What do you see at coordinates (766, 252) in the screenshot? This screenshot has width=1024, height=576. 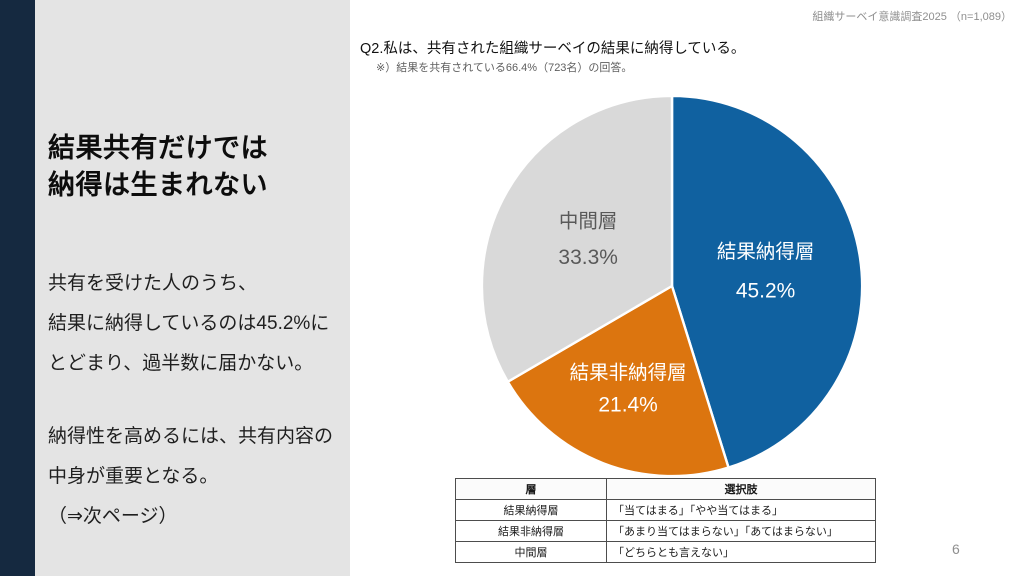 I see `pie-label-agree-name: 結果納得層` at bounding box center [766, 252].